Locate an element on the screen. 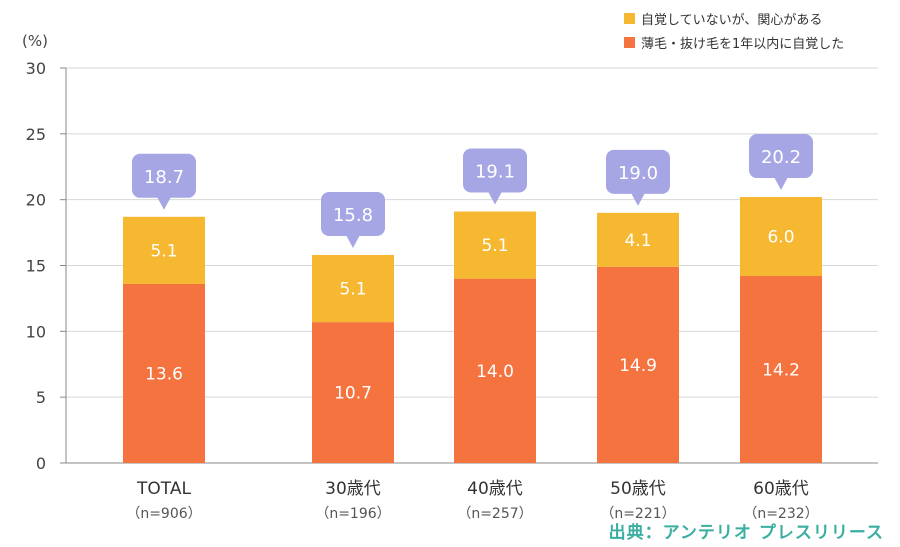 Image resolution: width=900 pixels, height=547 pixels. total-value-label: 15.8 is located at coordinates (353, 215).